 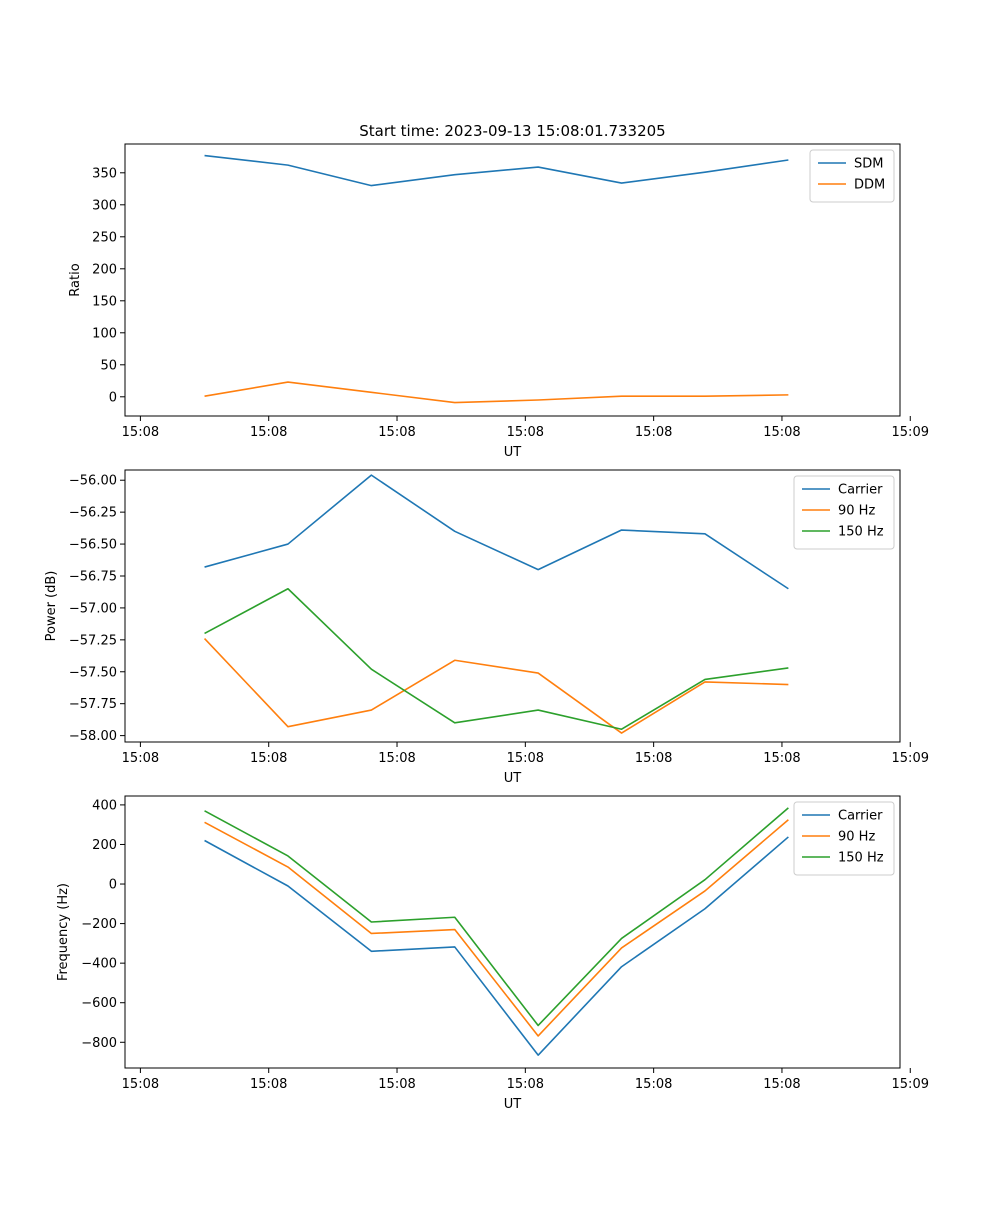 What do you see at coordinates (868, 164) in the screenshot?
I see `legend-label: SDM` at bounding box center [868, 164].